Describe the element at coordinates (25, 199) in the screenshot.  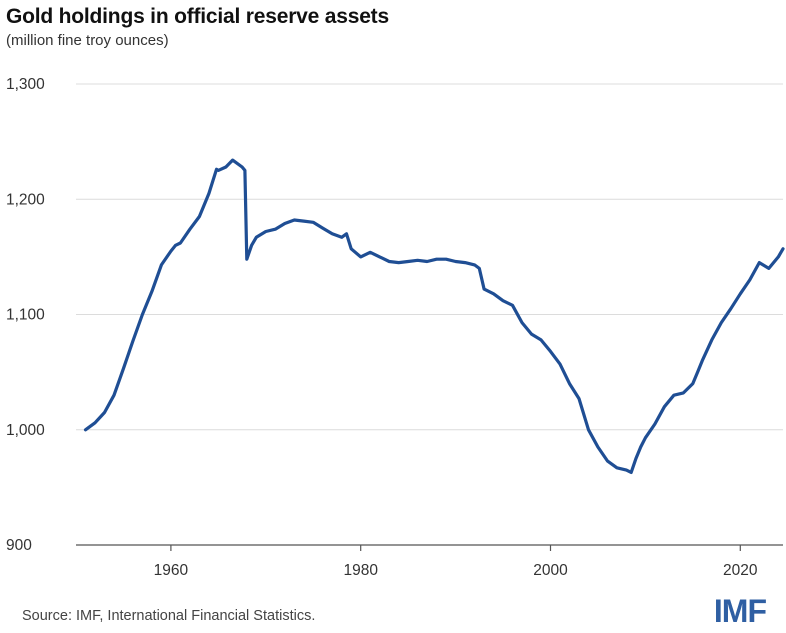
I see `y-tick-label: 1,200` at that location.